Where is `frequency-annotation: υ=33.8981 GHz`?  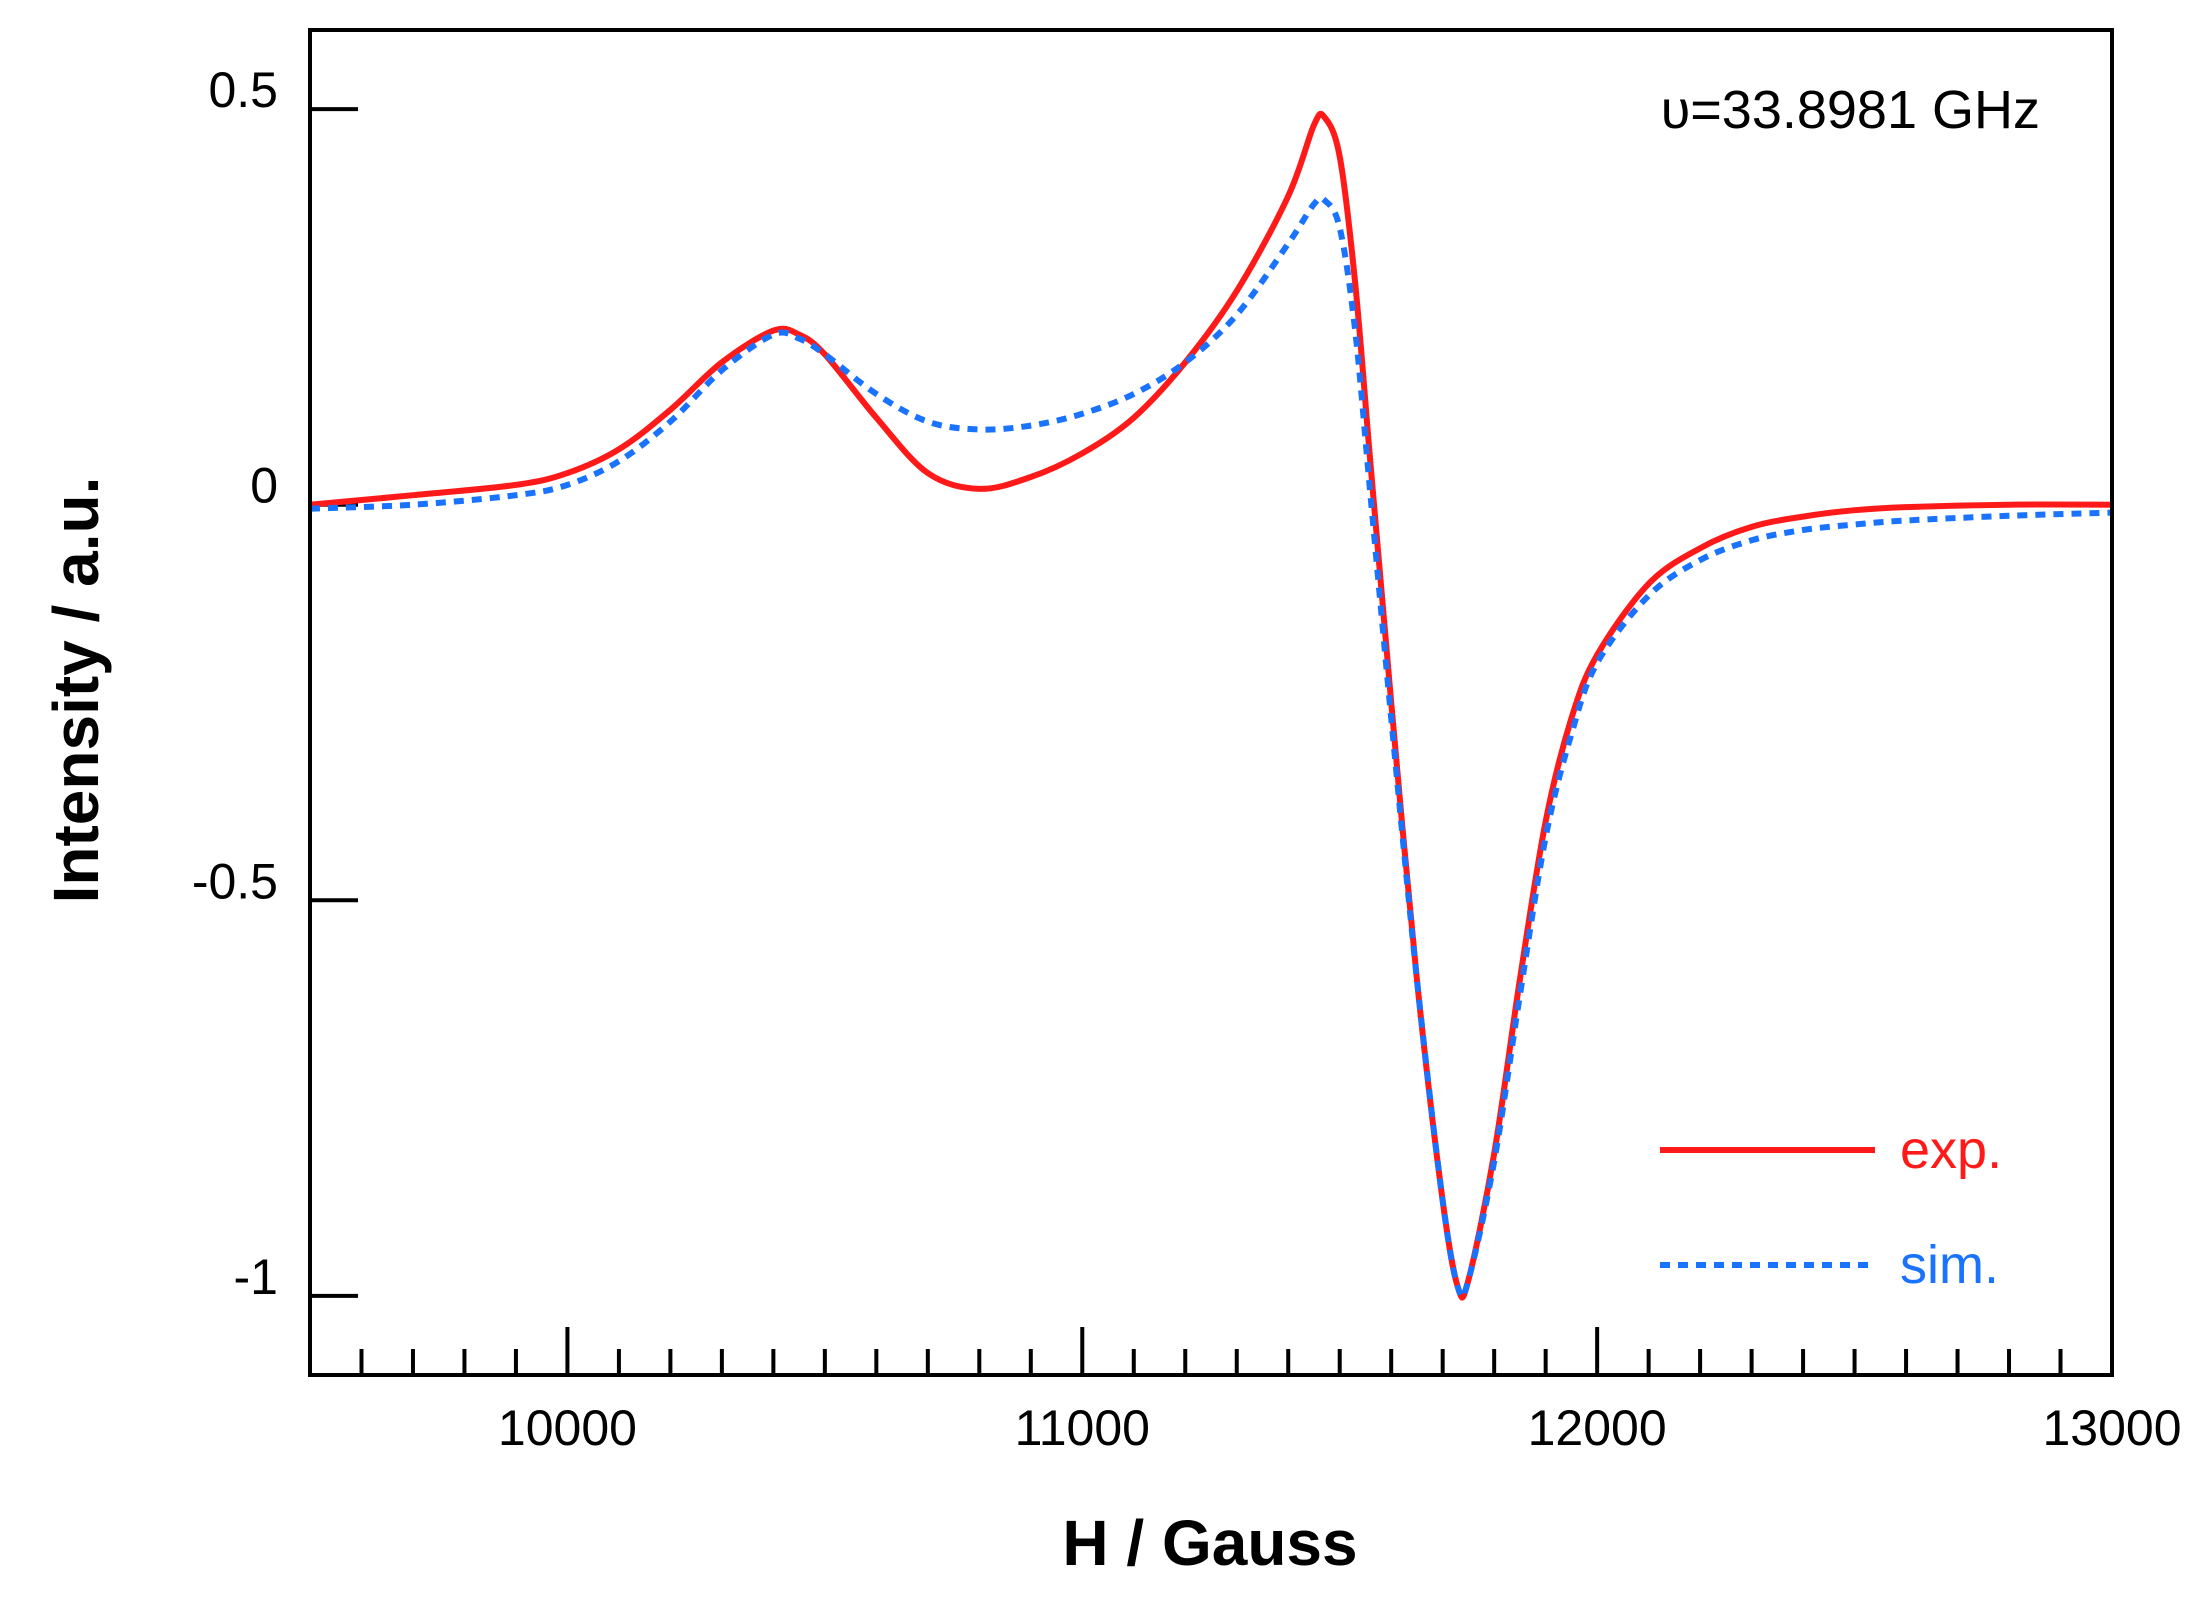
frequency-annotation: υ=33.8981 GHz is located at coordinates (1850, 110).